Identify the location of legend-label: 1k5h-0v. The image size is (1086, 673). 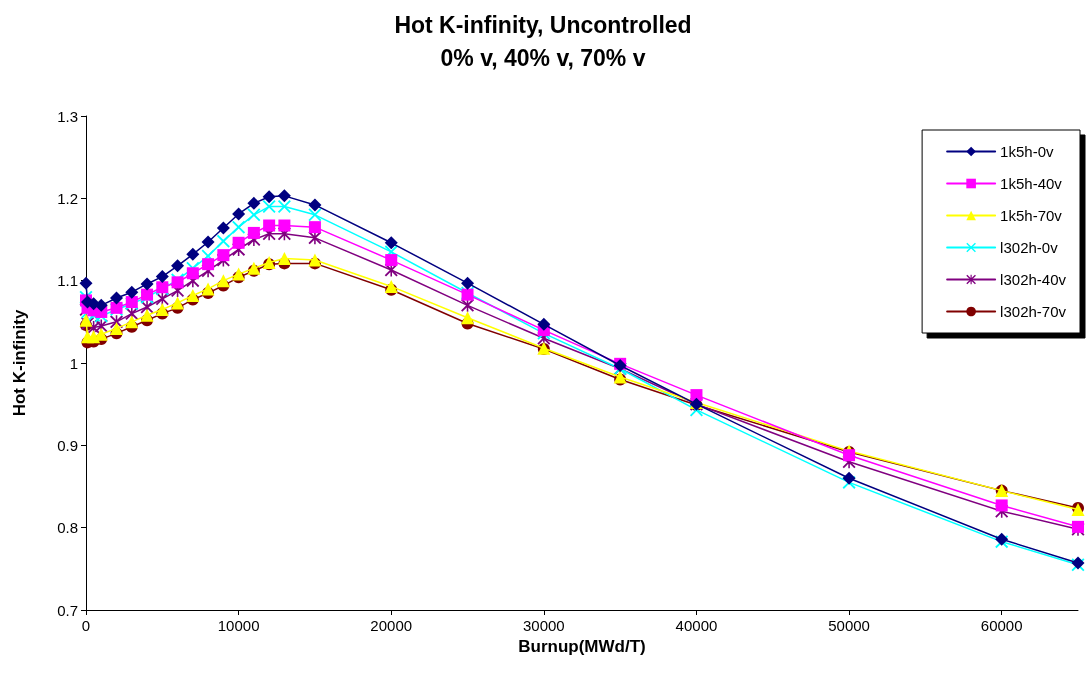
(1027, 151).